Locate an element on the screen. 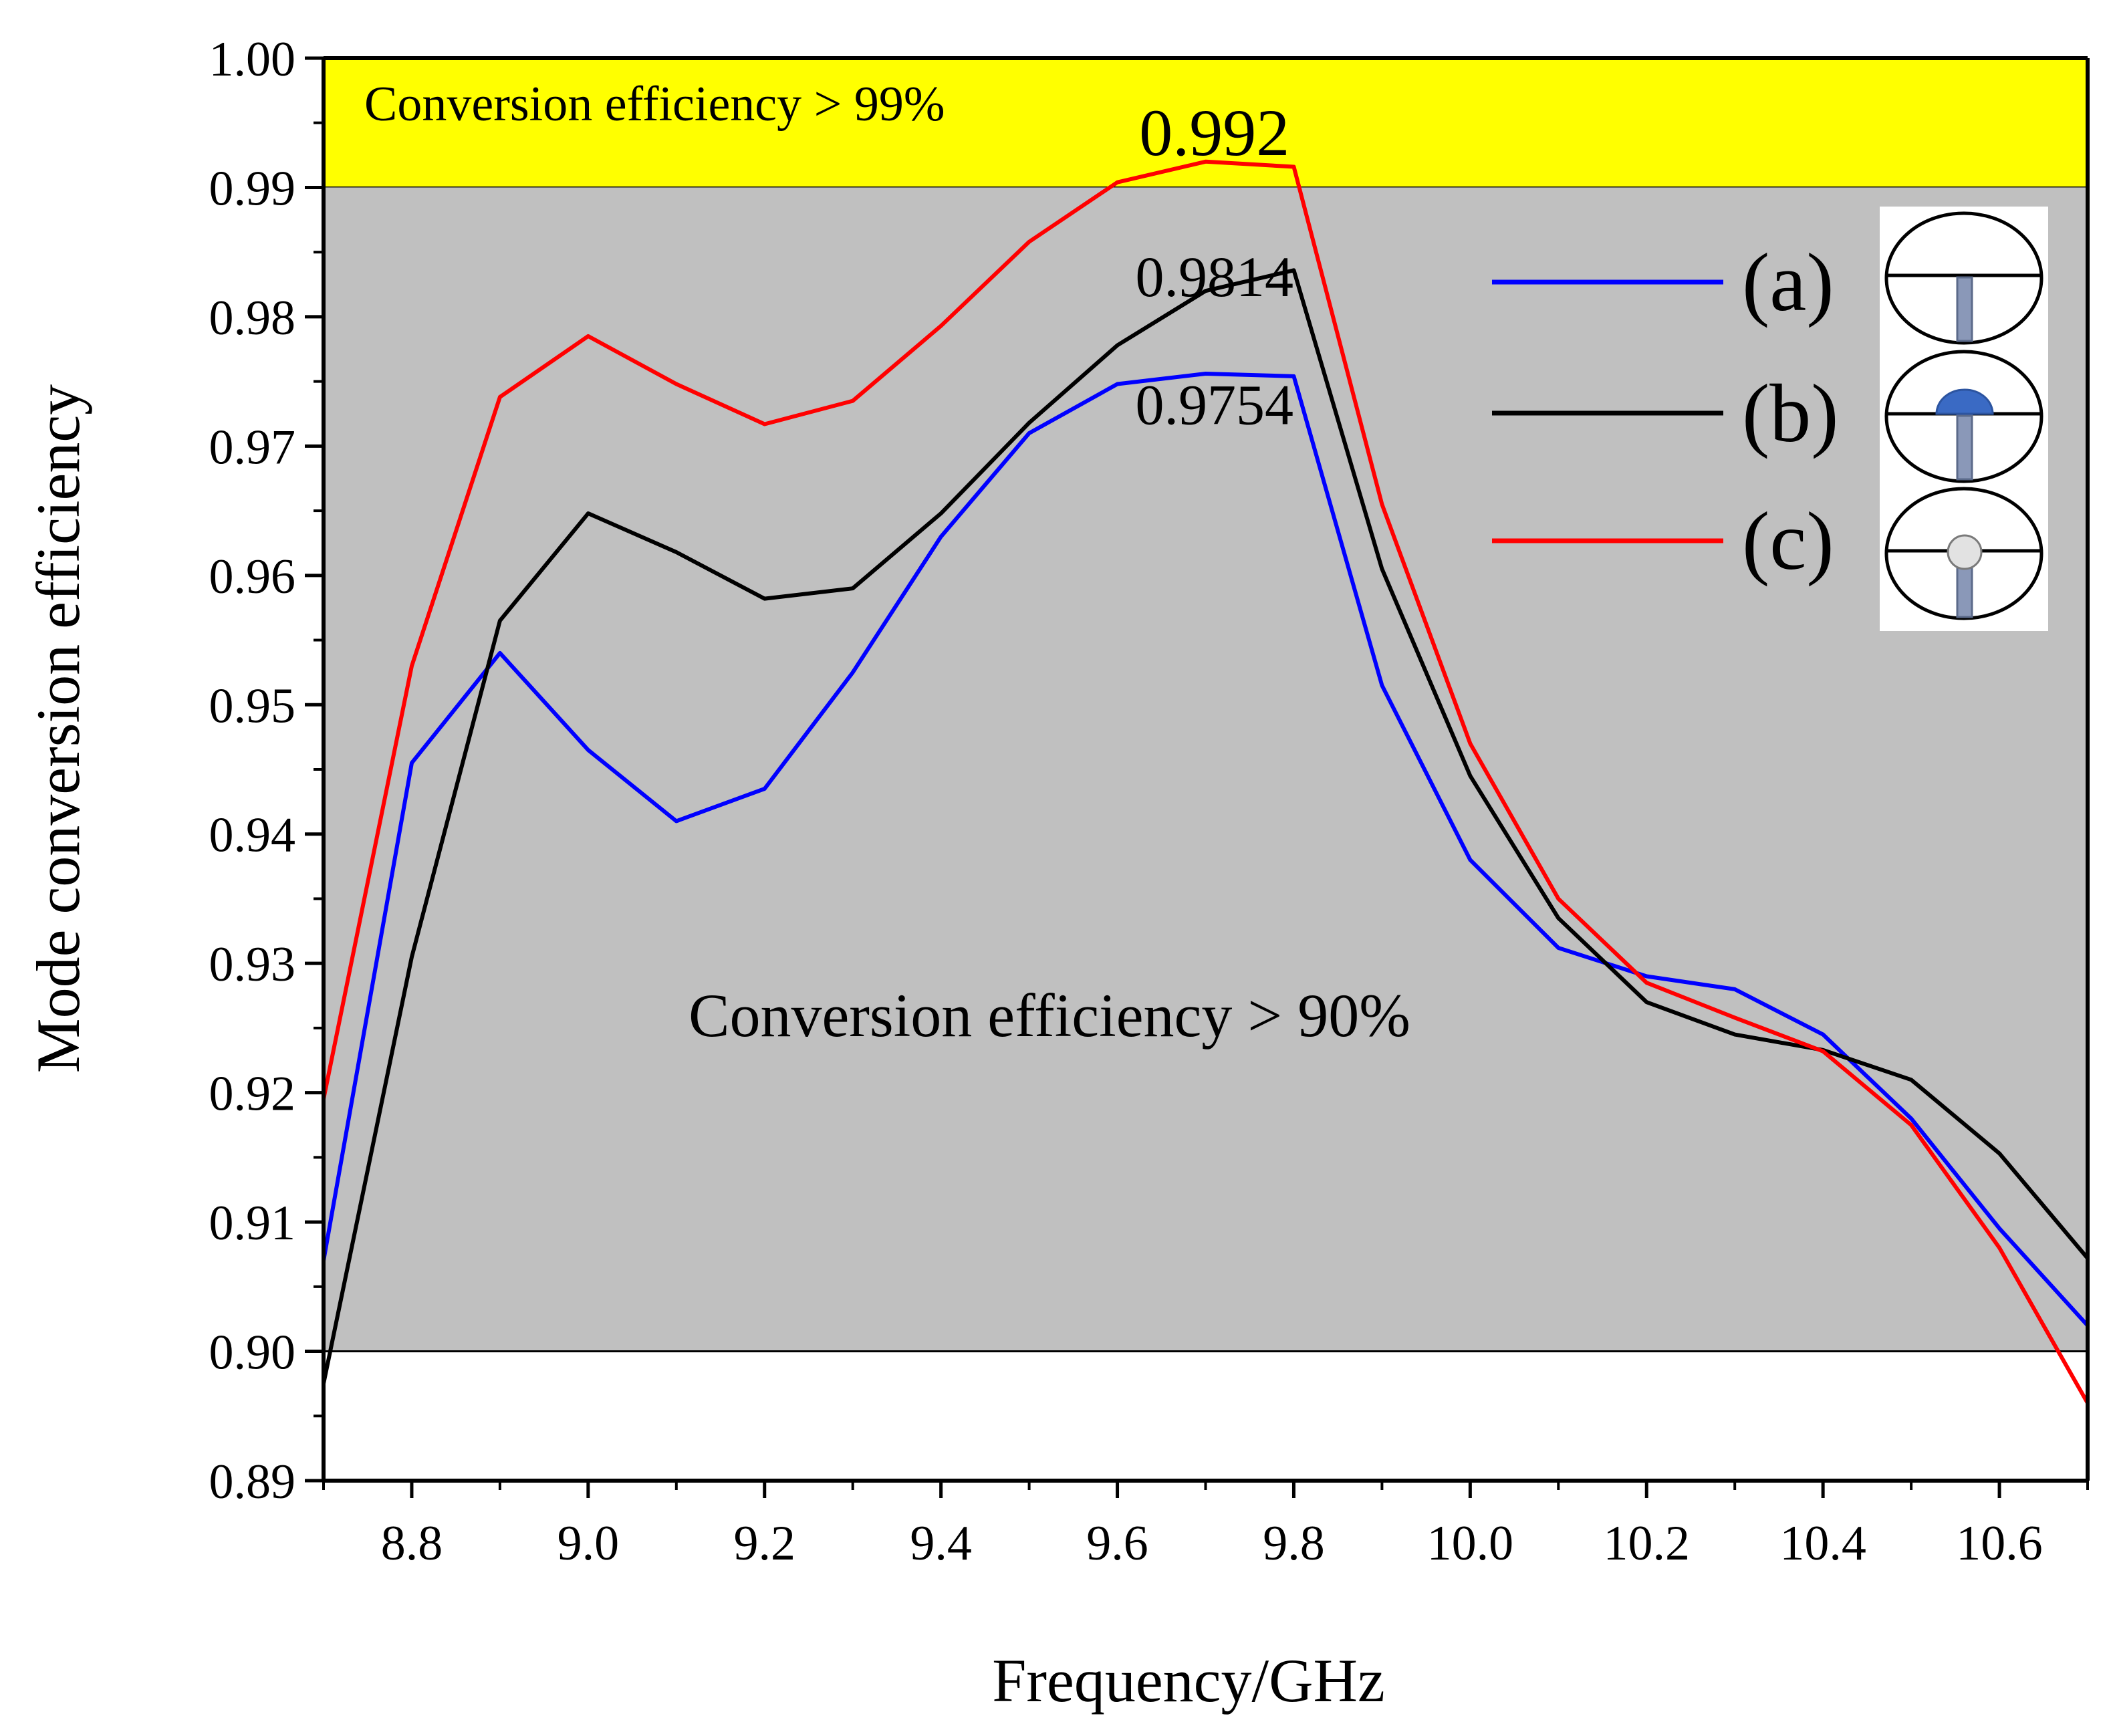 The width and height of the screenshot is (2109, 1736). annotations-layer: 0.992 0.9814 0.9754 is located at coordinates (1214, 266).